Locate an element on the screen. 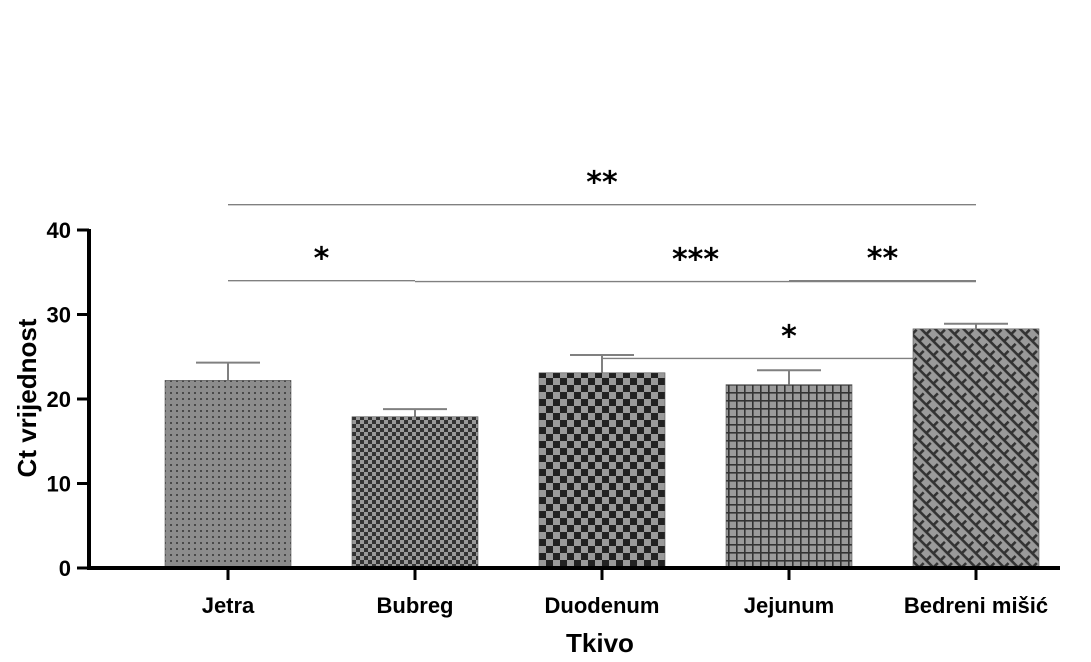  y-tick-label-0: 0 is located at coordinates (65, 568).